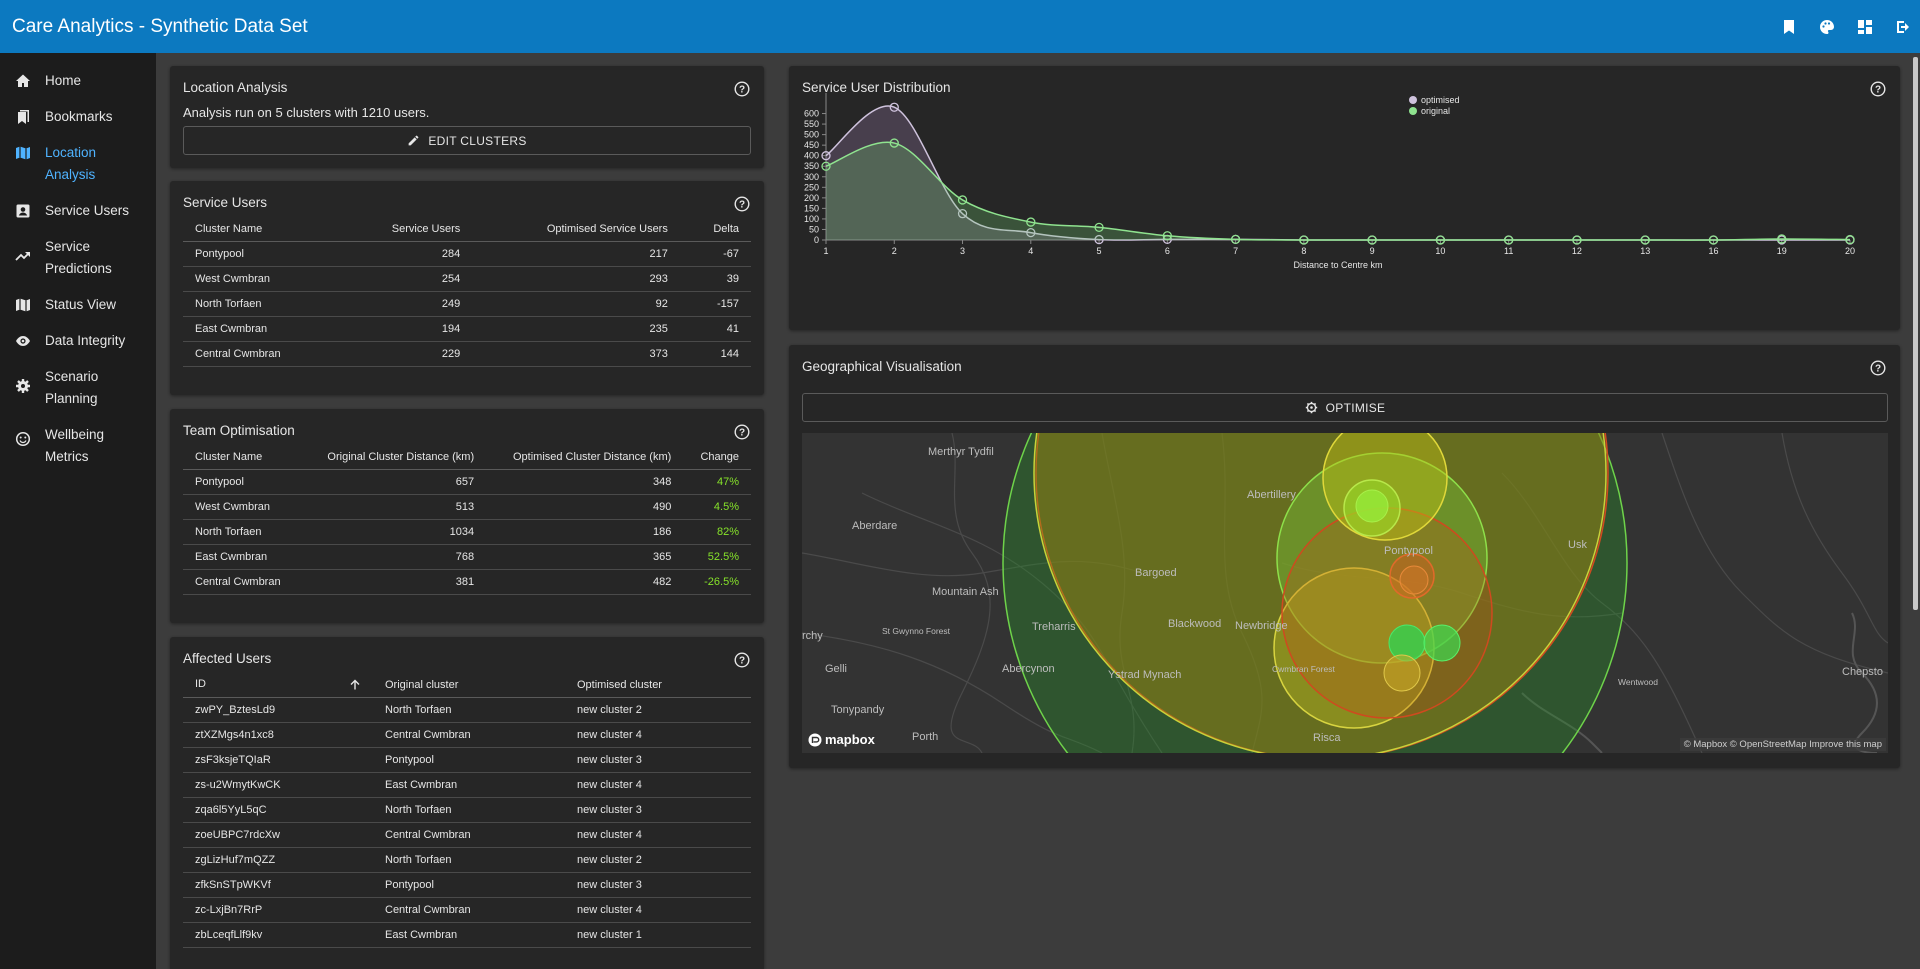  What do you see at coordinates (78, 211) in the screenshot?
I see `sidebar-item-service-users: Service Users` at bounding box center [78, 211].